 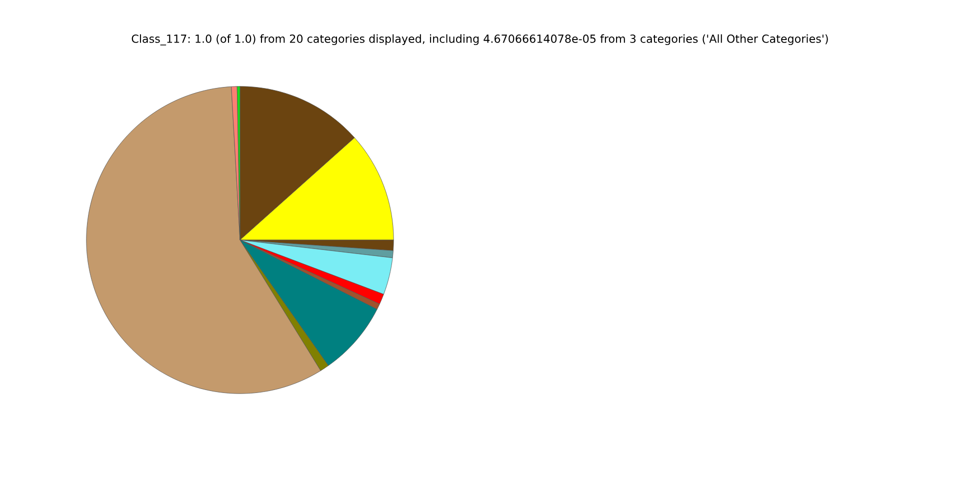 I want to click on text: Class_117: 1.0 (of 1.0) from 20 categories displayed, including 4.67066614078e-05 from 3 categories ('All Other Categories'), so click(x=480, y=40).